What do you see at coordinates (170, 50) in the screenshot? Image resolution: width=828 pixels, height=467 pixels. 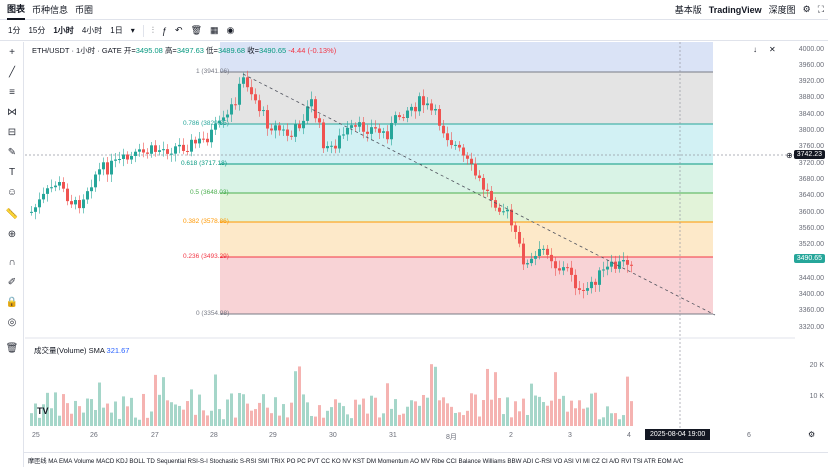 I see `high-label: 高=` at bounding box center [170, 50].